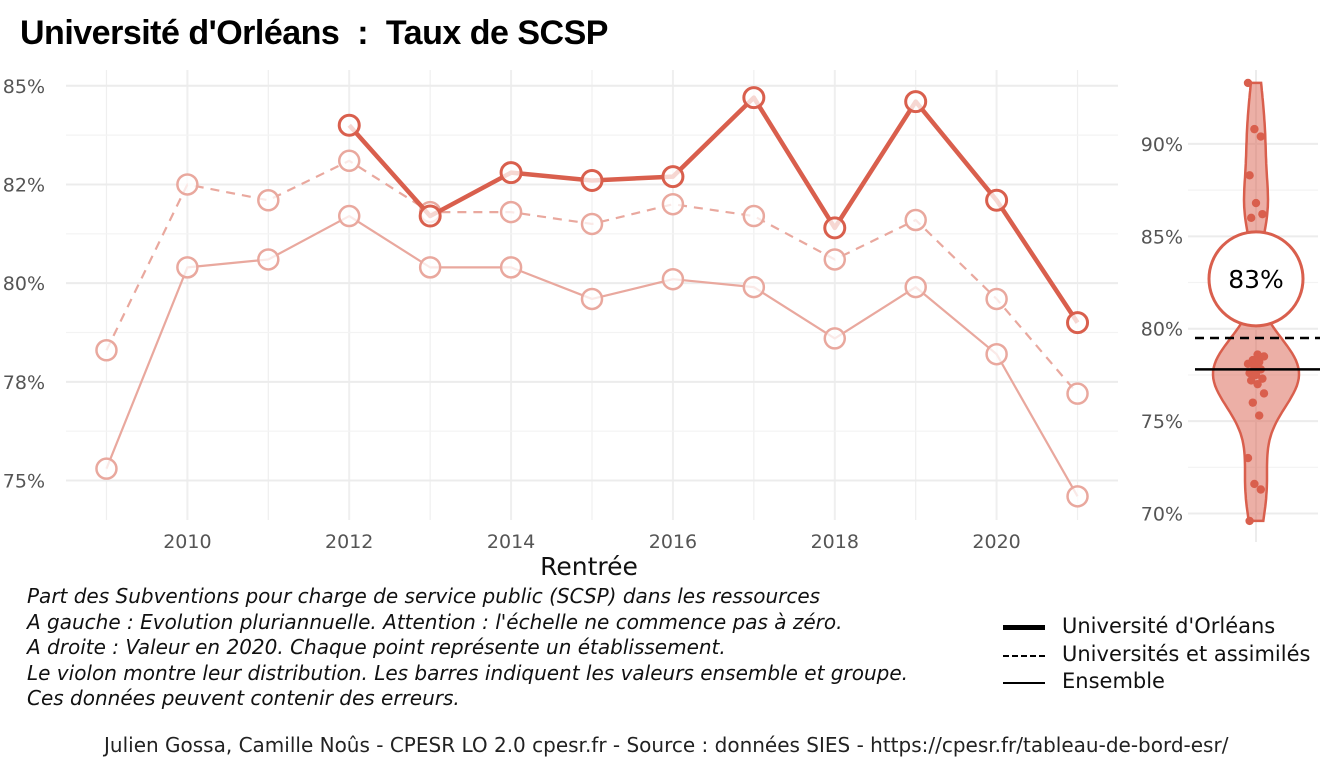 The image size is (1344, 757). Describe the element at coordinates (589, 566) in the screenshot. I see `x-axis-title: Rentrée` at that location.